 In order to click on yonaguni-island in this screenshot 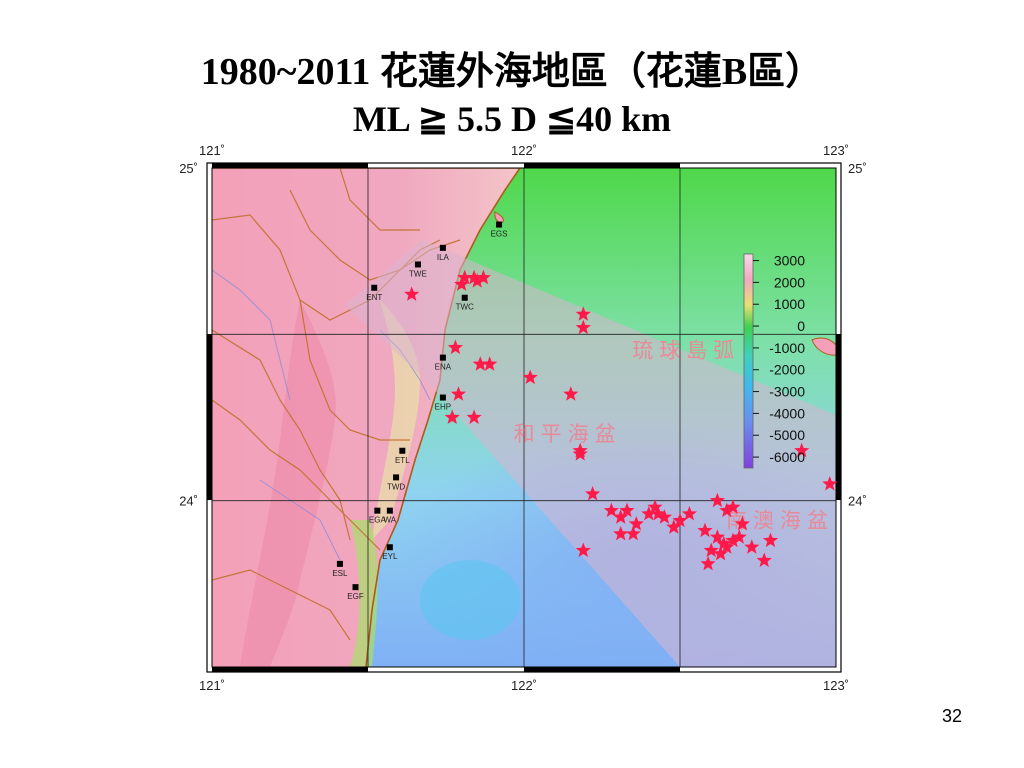, I will do `click(823, 346)`.